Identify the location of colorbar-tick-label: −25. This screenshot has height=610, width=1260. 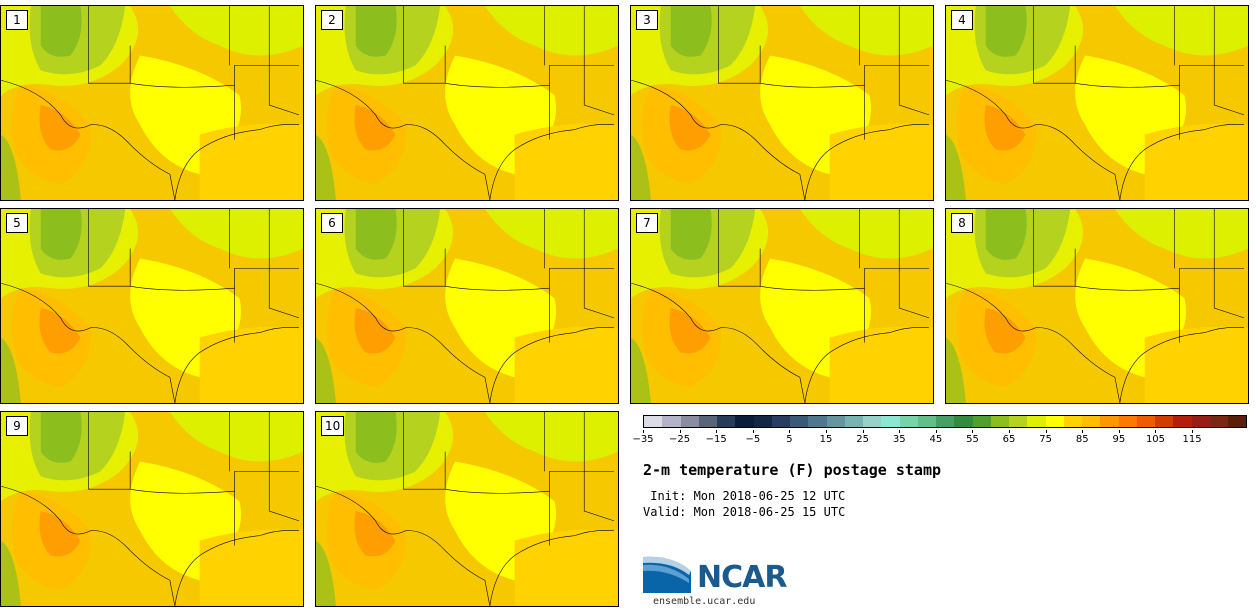
(680, 439).